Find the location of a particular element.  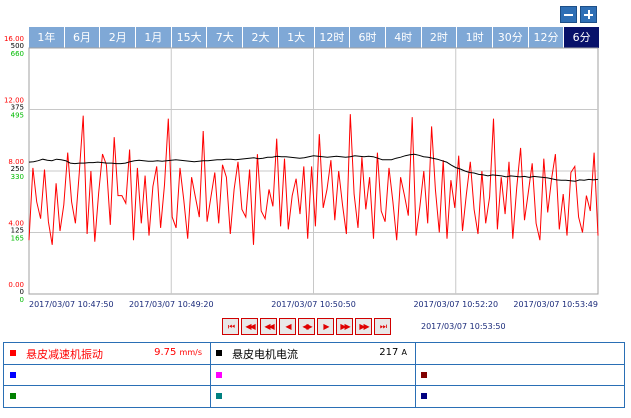

y-tick-label: 660 is located at coordinates (17, 54).